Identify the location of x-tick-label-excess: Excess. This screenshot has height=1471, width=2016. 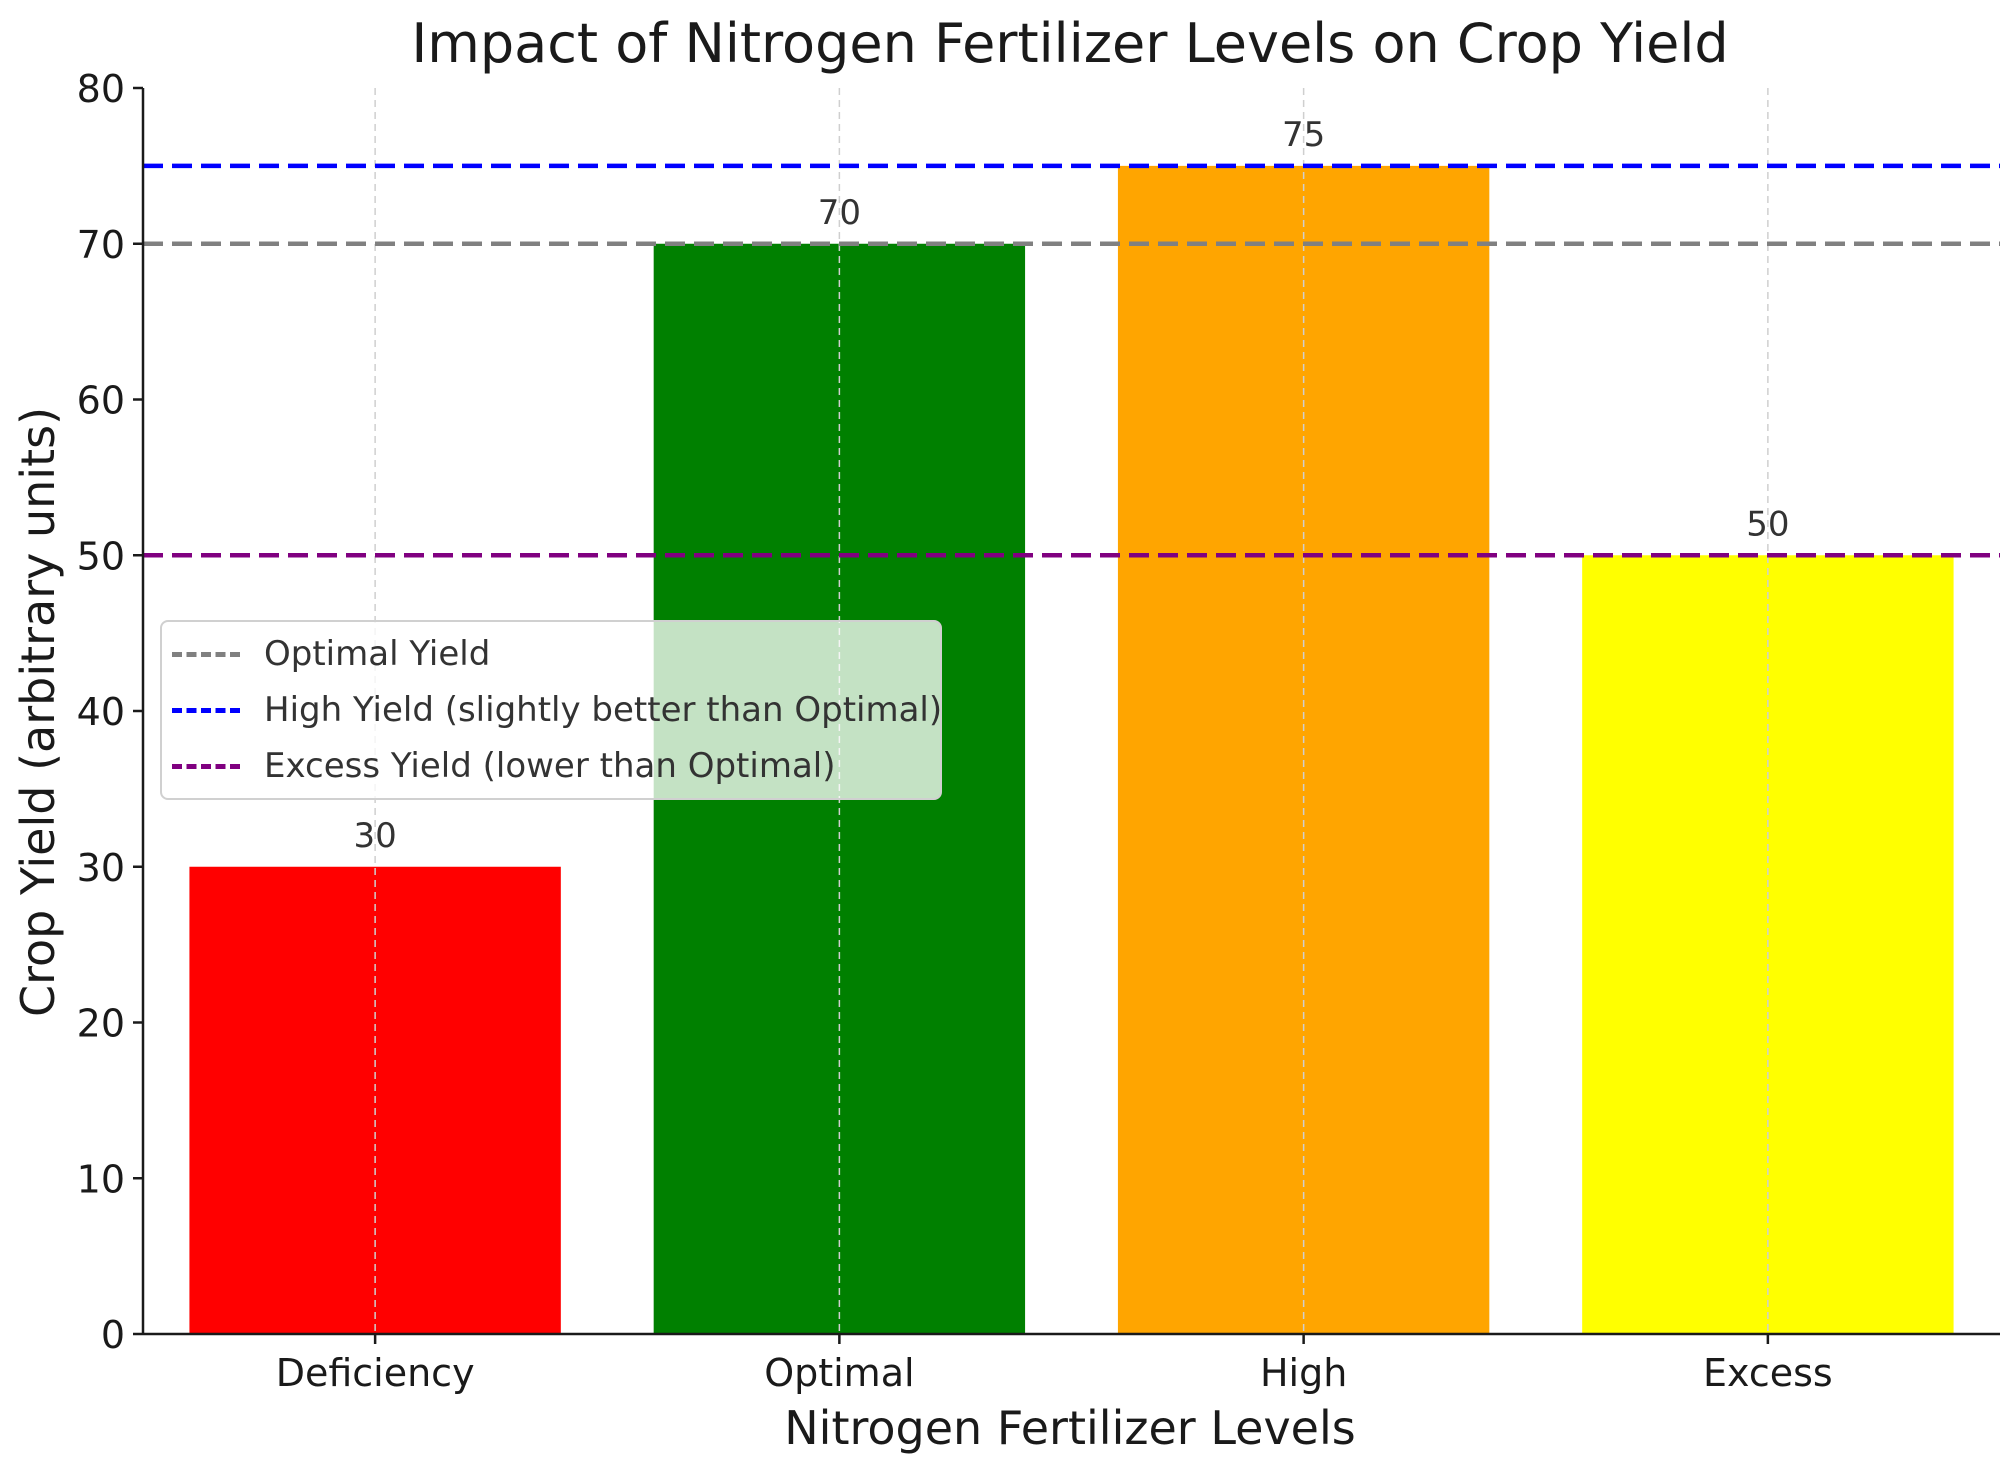
(1768, 1373).